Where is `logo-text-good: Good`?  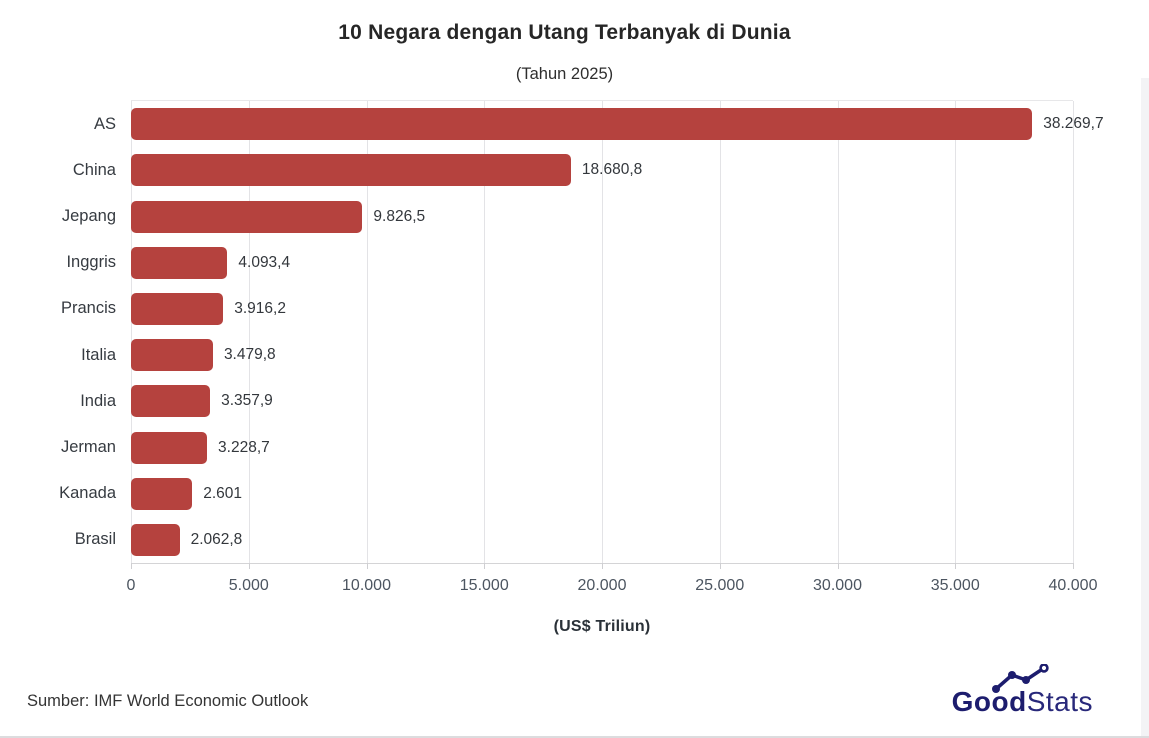
logo-text-good: Good is located at coordinates (989, 701).